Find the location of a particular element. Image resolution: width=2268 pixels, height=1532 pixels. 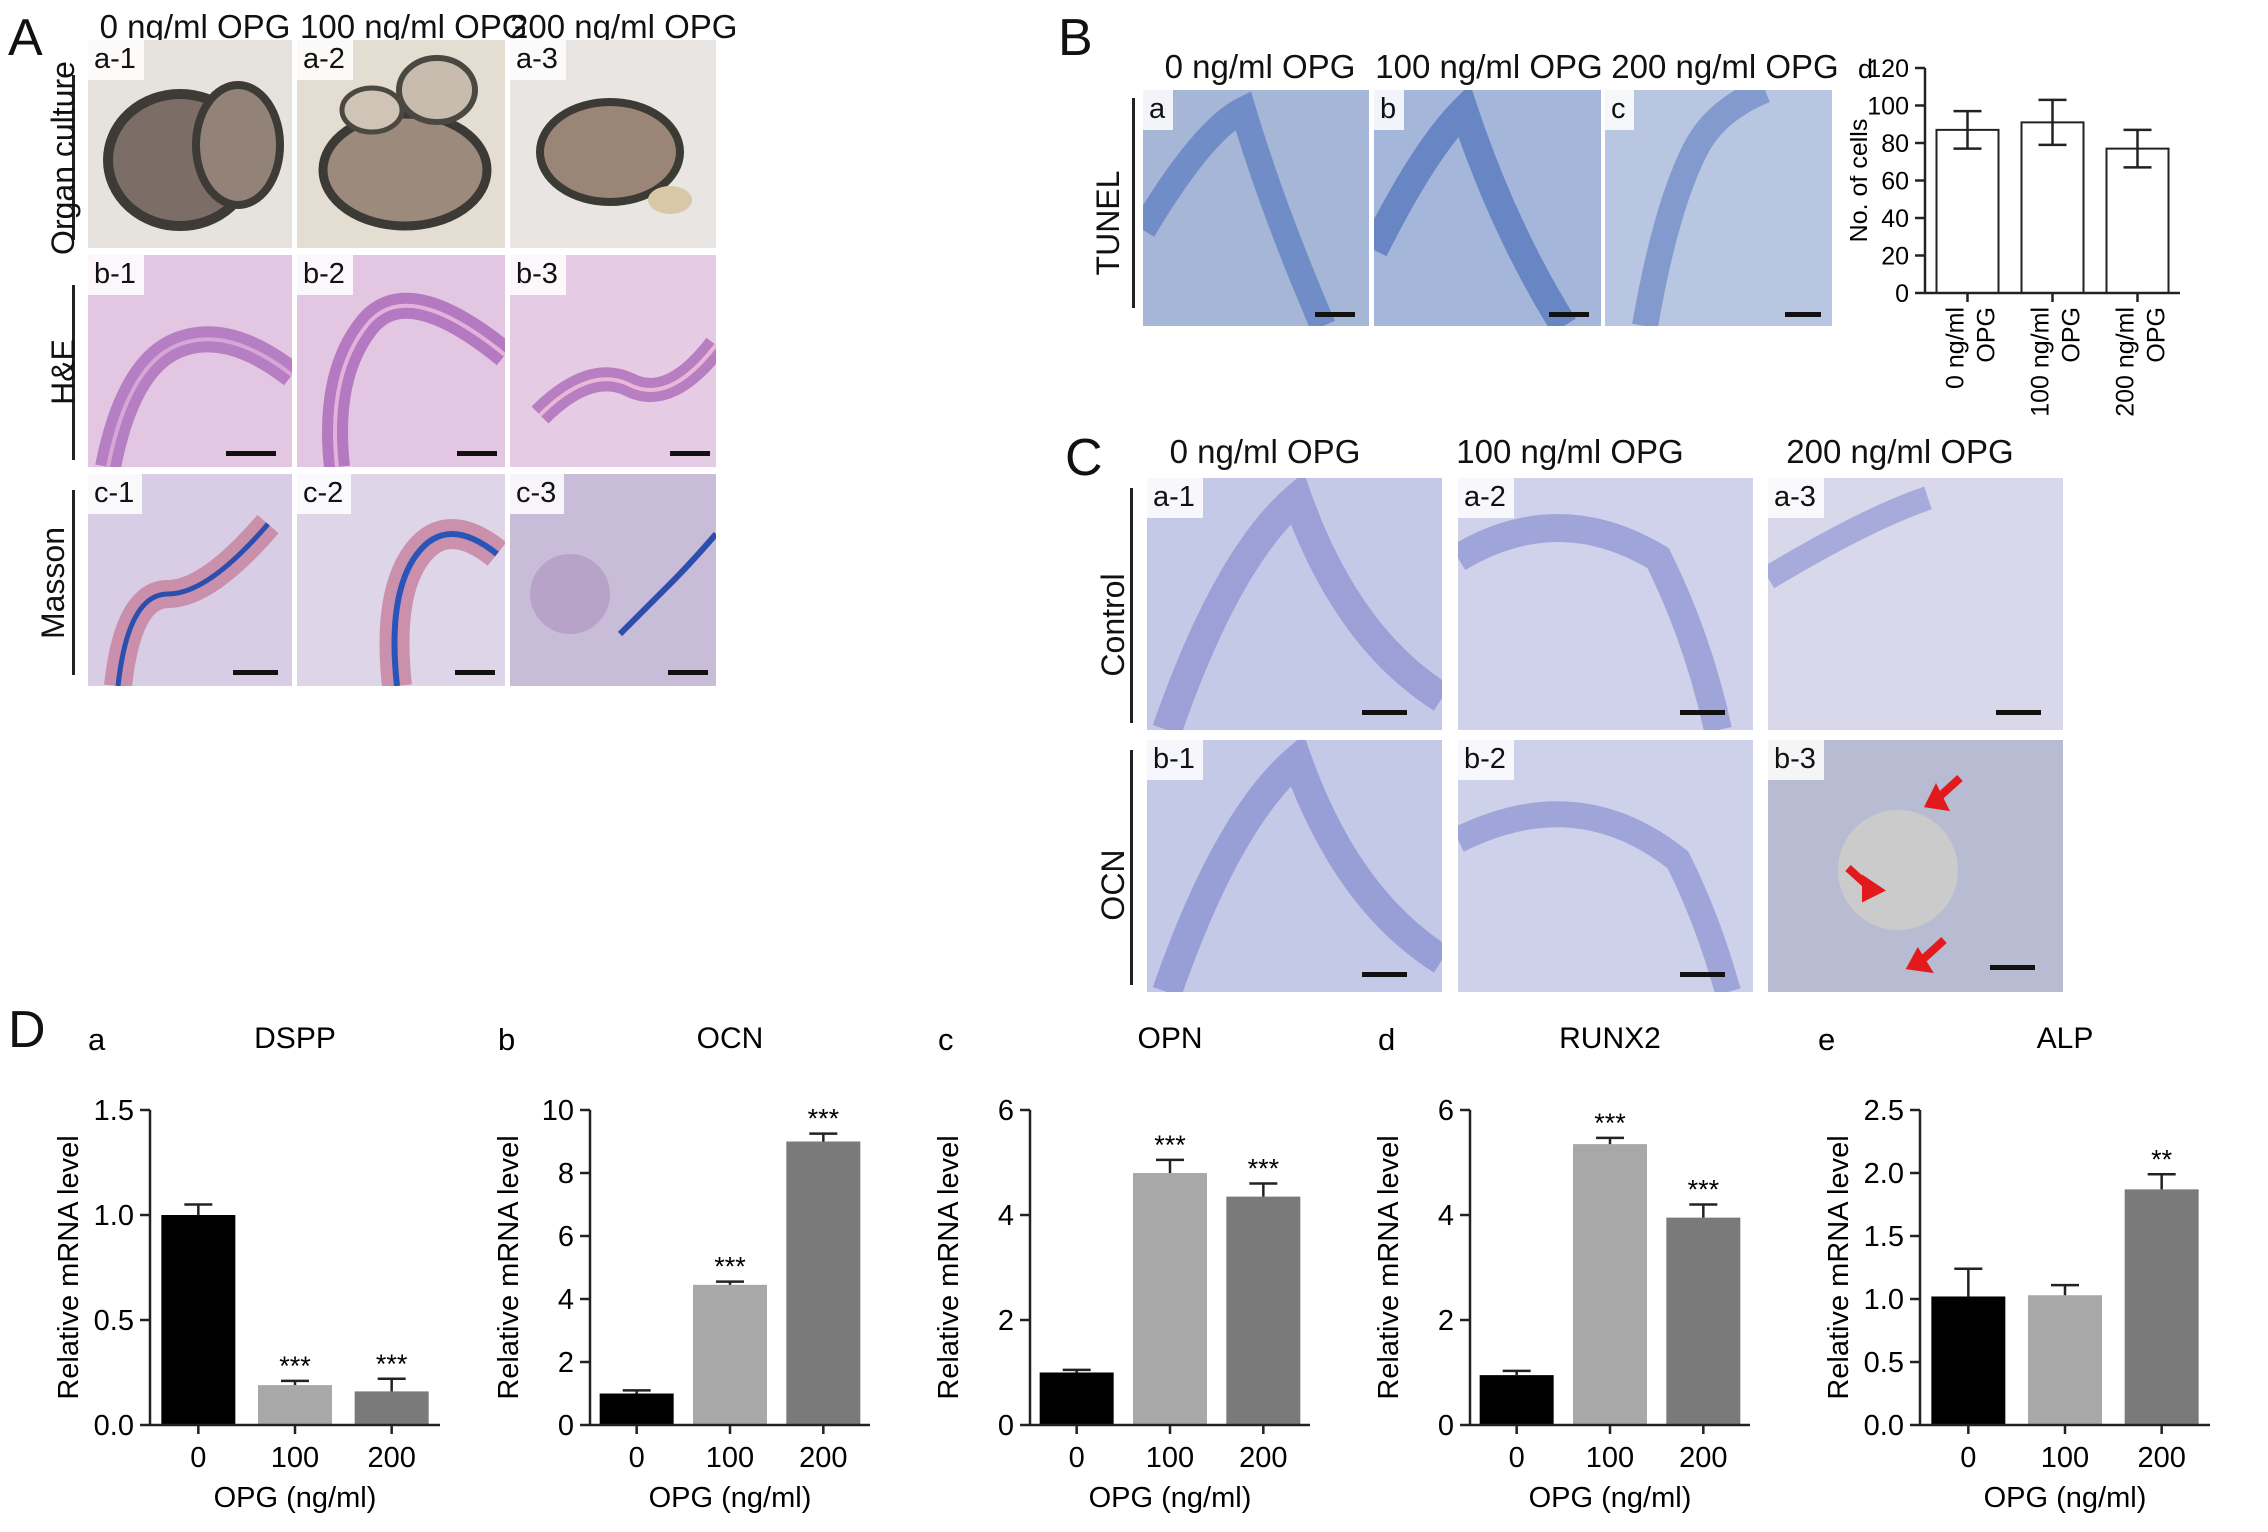

he-tag-2: b-2 is located at coordinates (325, 275).